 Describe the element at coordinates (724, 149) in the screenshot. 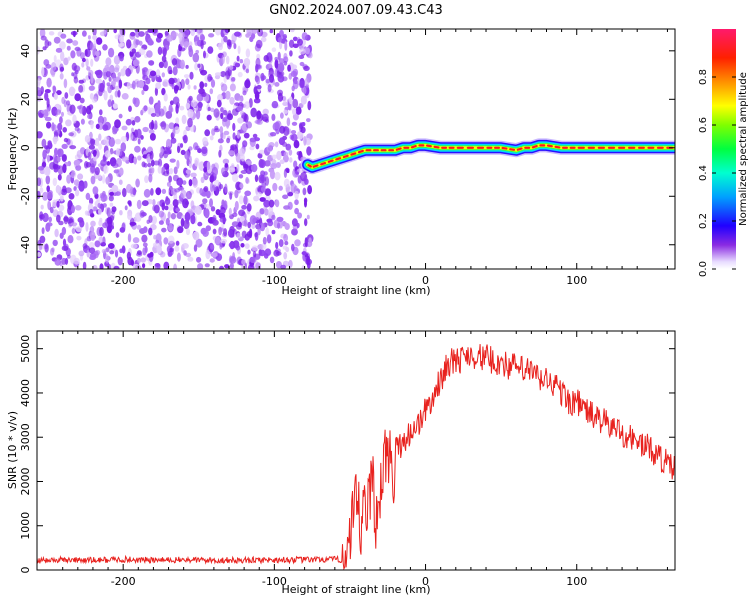

I see `colorbar-gradient` at that location.